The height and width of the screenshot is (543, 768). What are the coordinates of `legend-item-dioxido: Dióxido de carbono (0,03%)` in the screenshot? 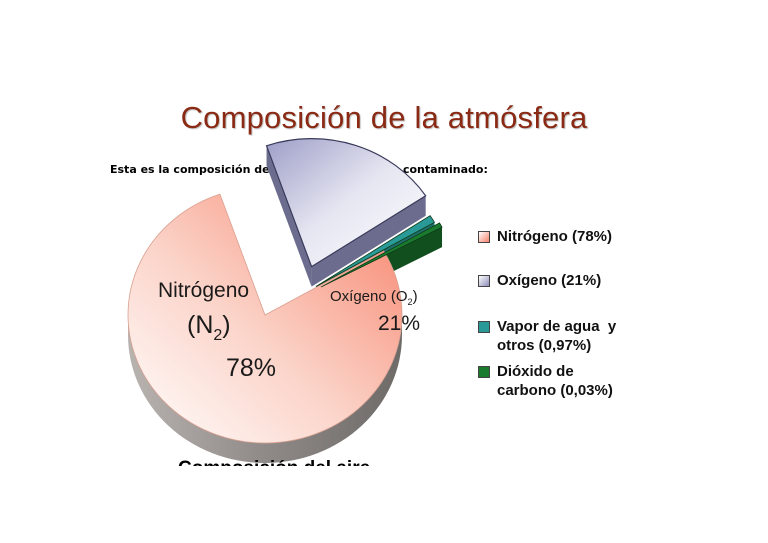 It's located at (545, 381).